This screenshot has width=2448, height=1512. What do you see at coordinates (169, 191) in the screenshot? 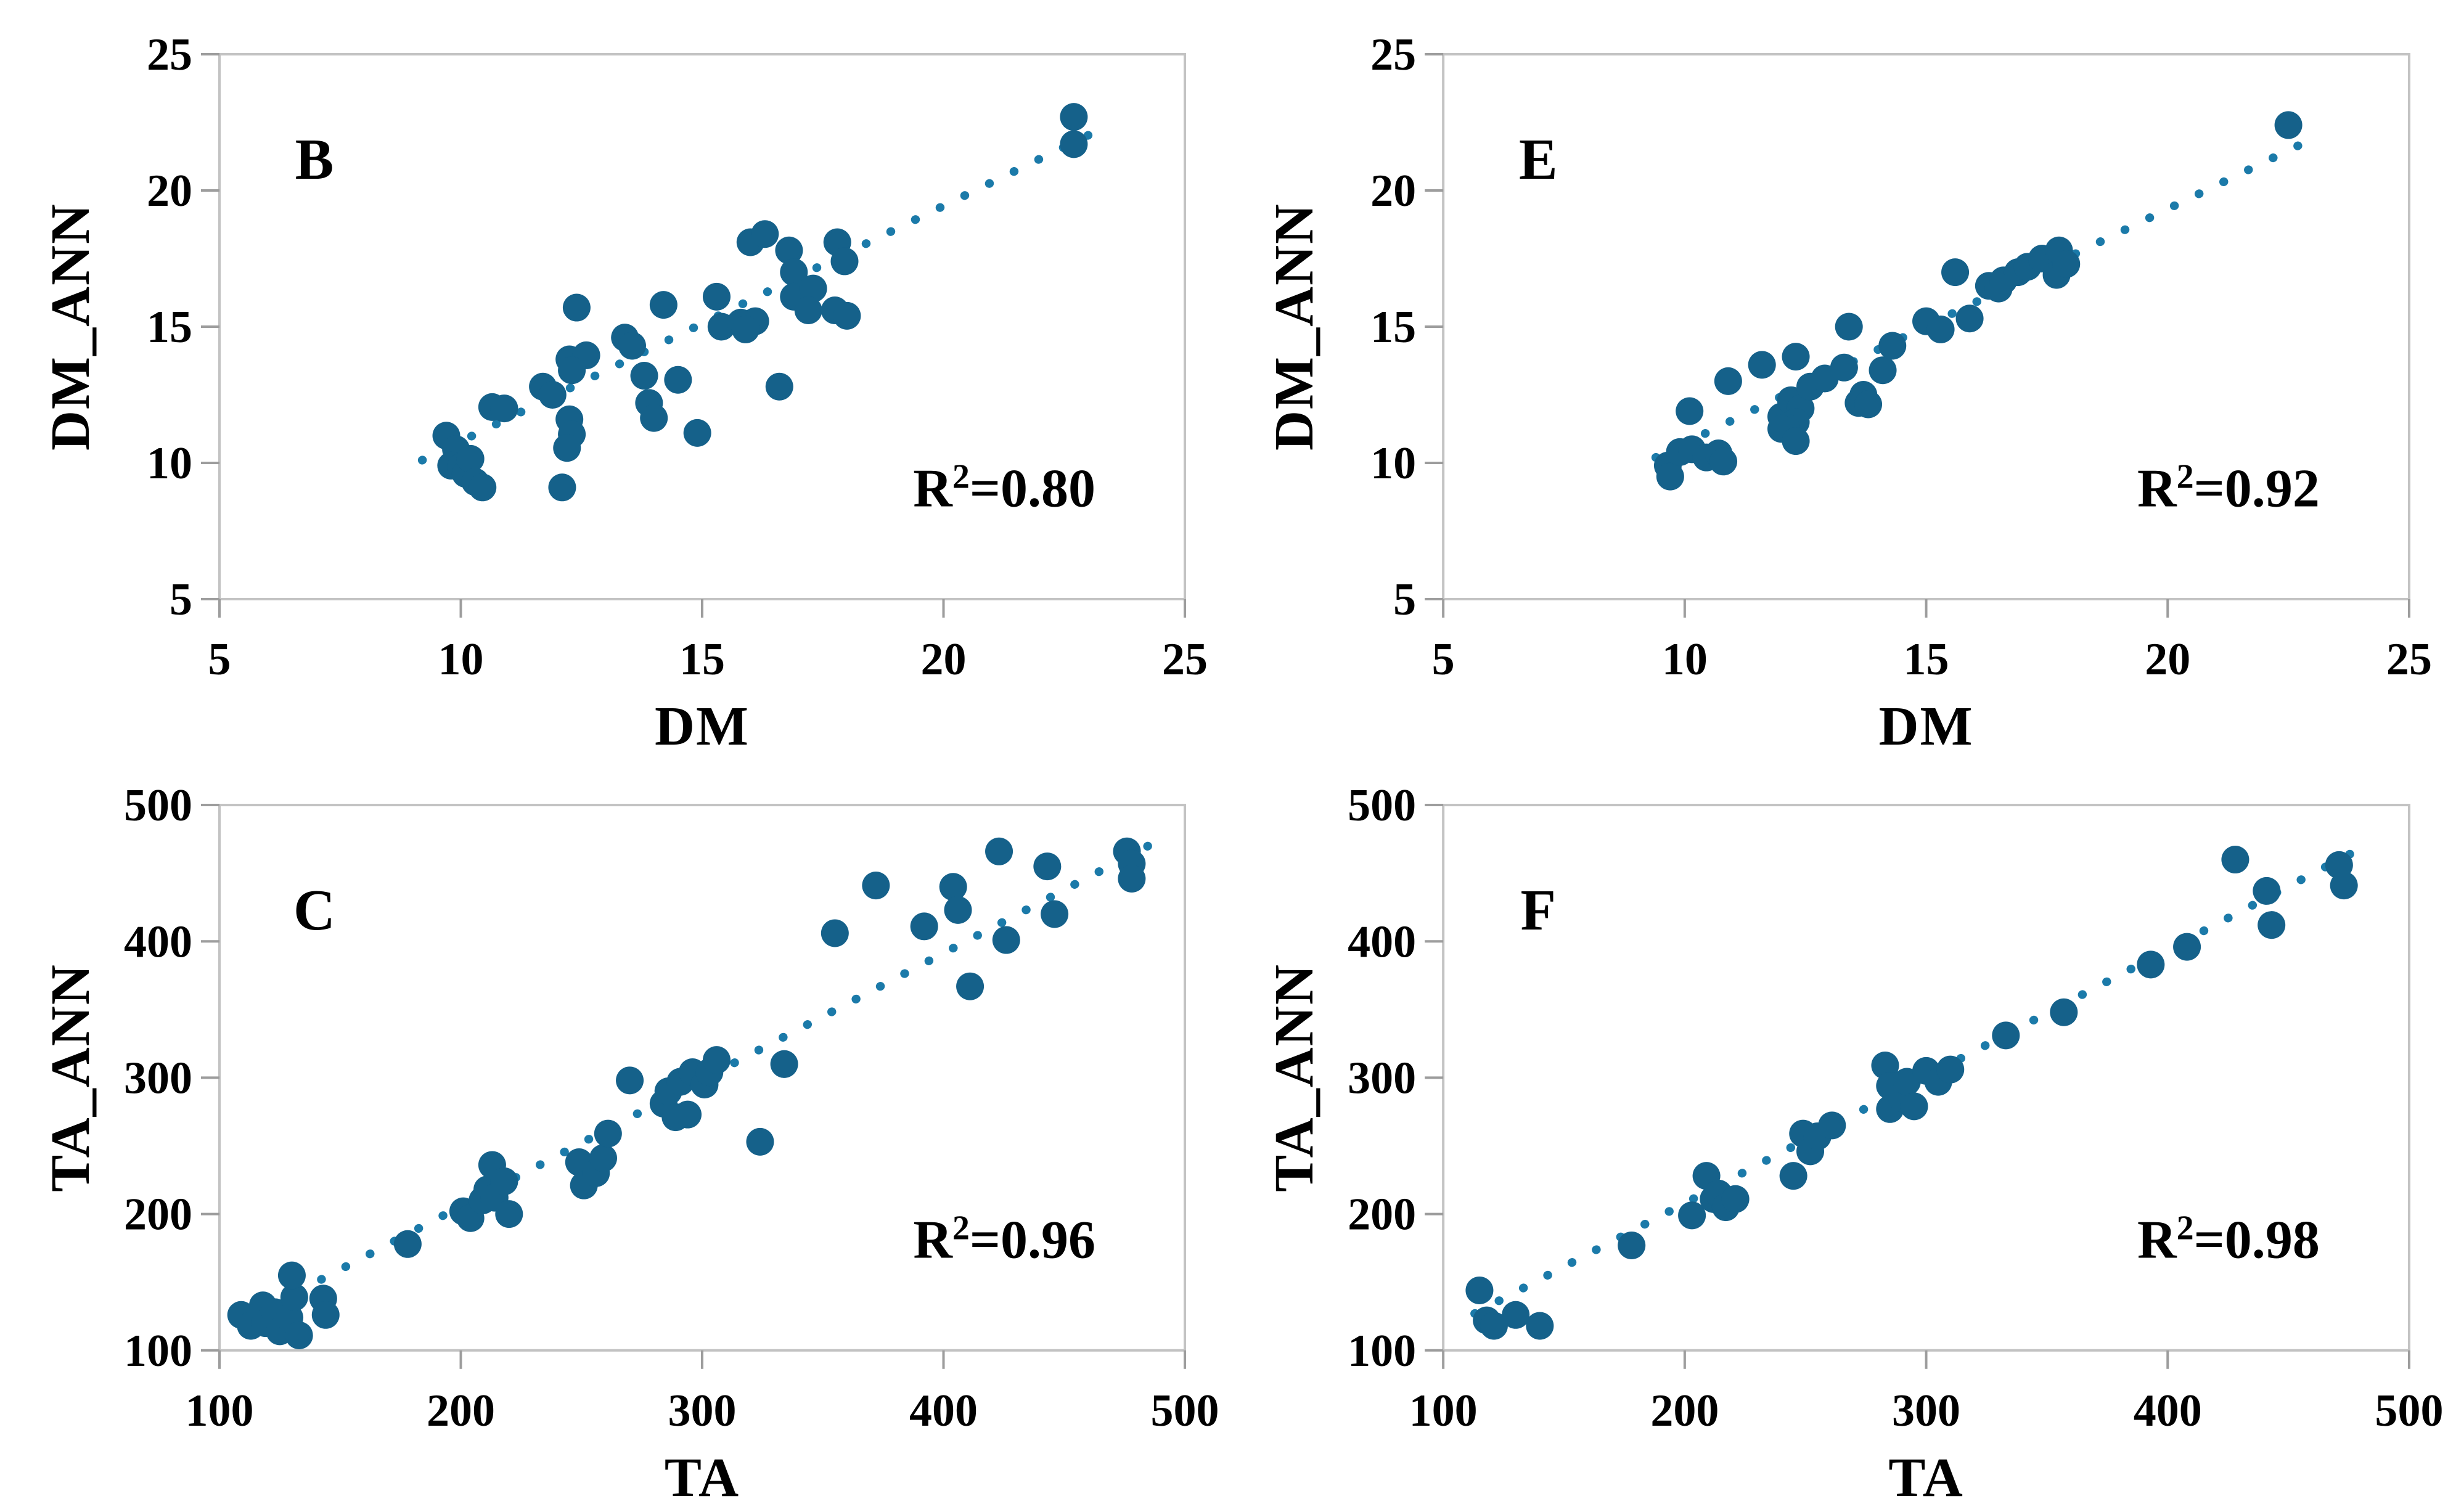
I see `y-tick-label: 20` at bounding box center [169, 191].